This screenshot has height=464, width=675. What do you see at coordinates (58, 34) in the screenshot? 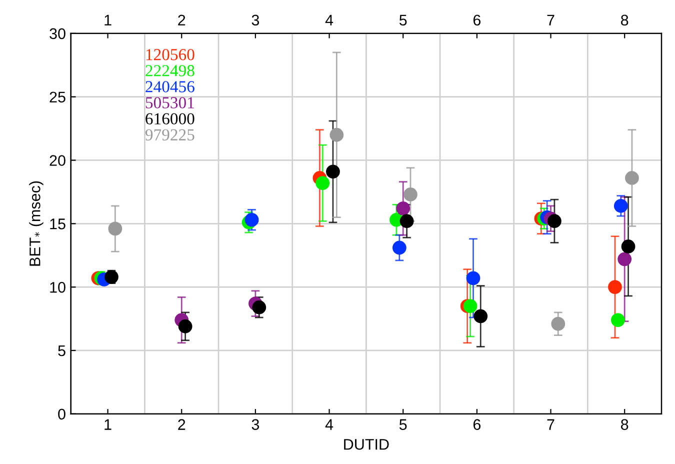
I see `y-tick-label: 30` at bounding box center [58, 34].